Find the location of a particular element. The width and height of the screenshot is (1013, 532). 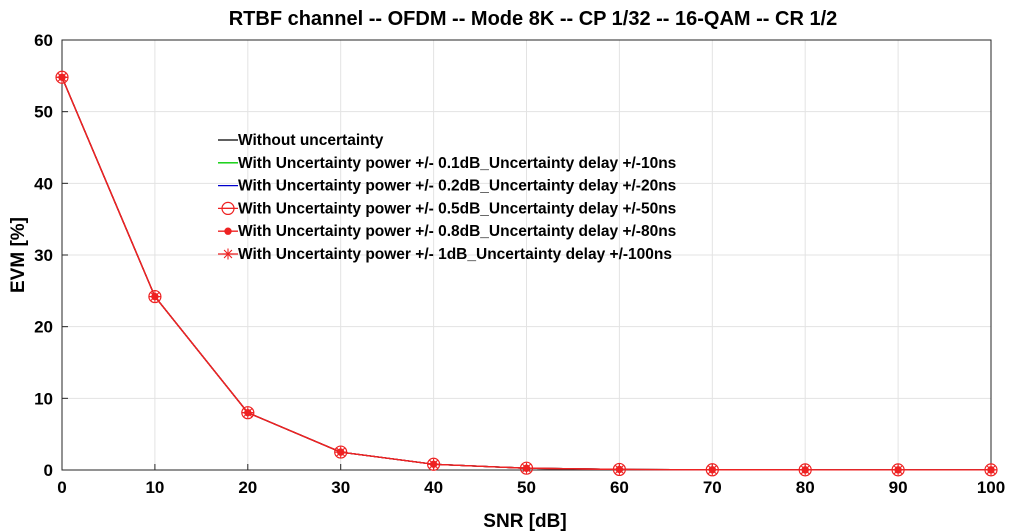

x-tick-label: 50 is located at coordinates (526, 487).